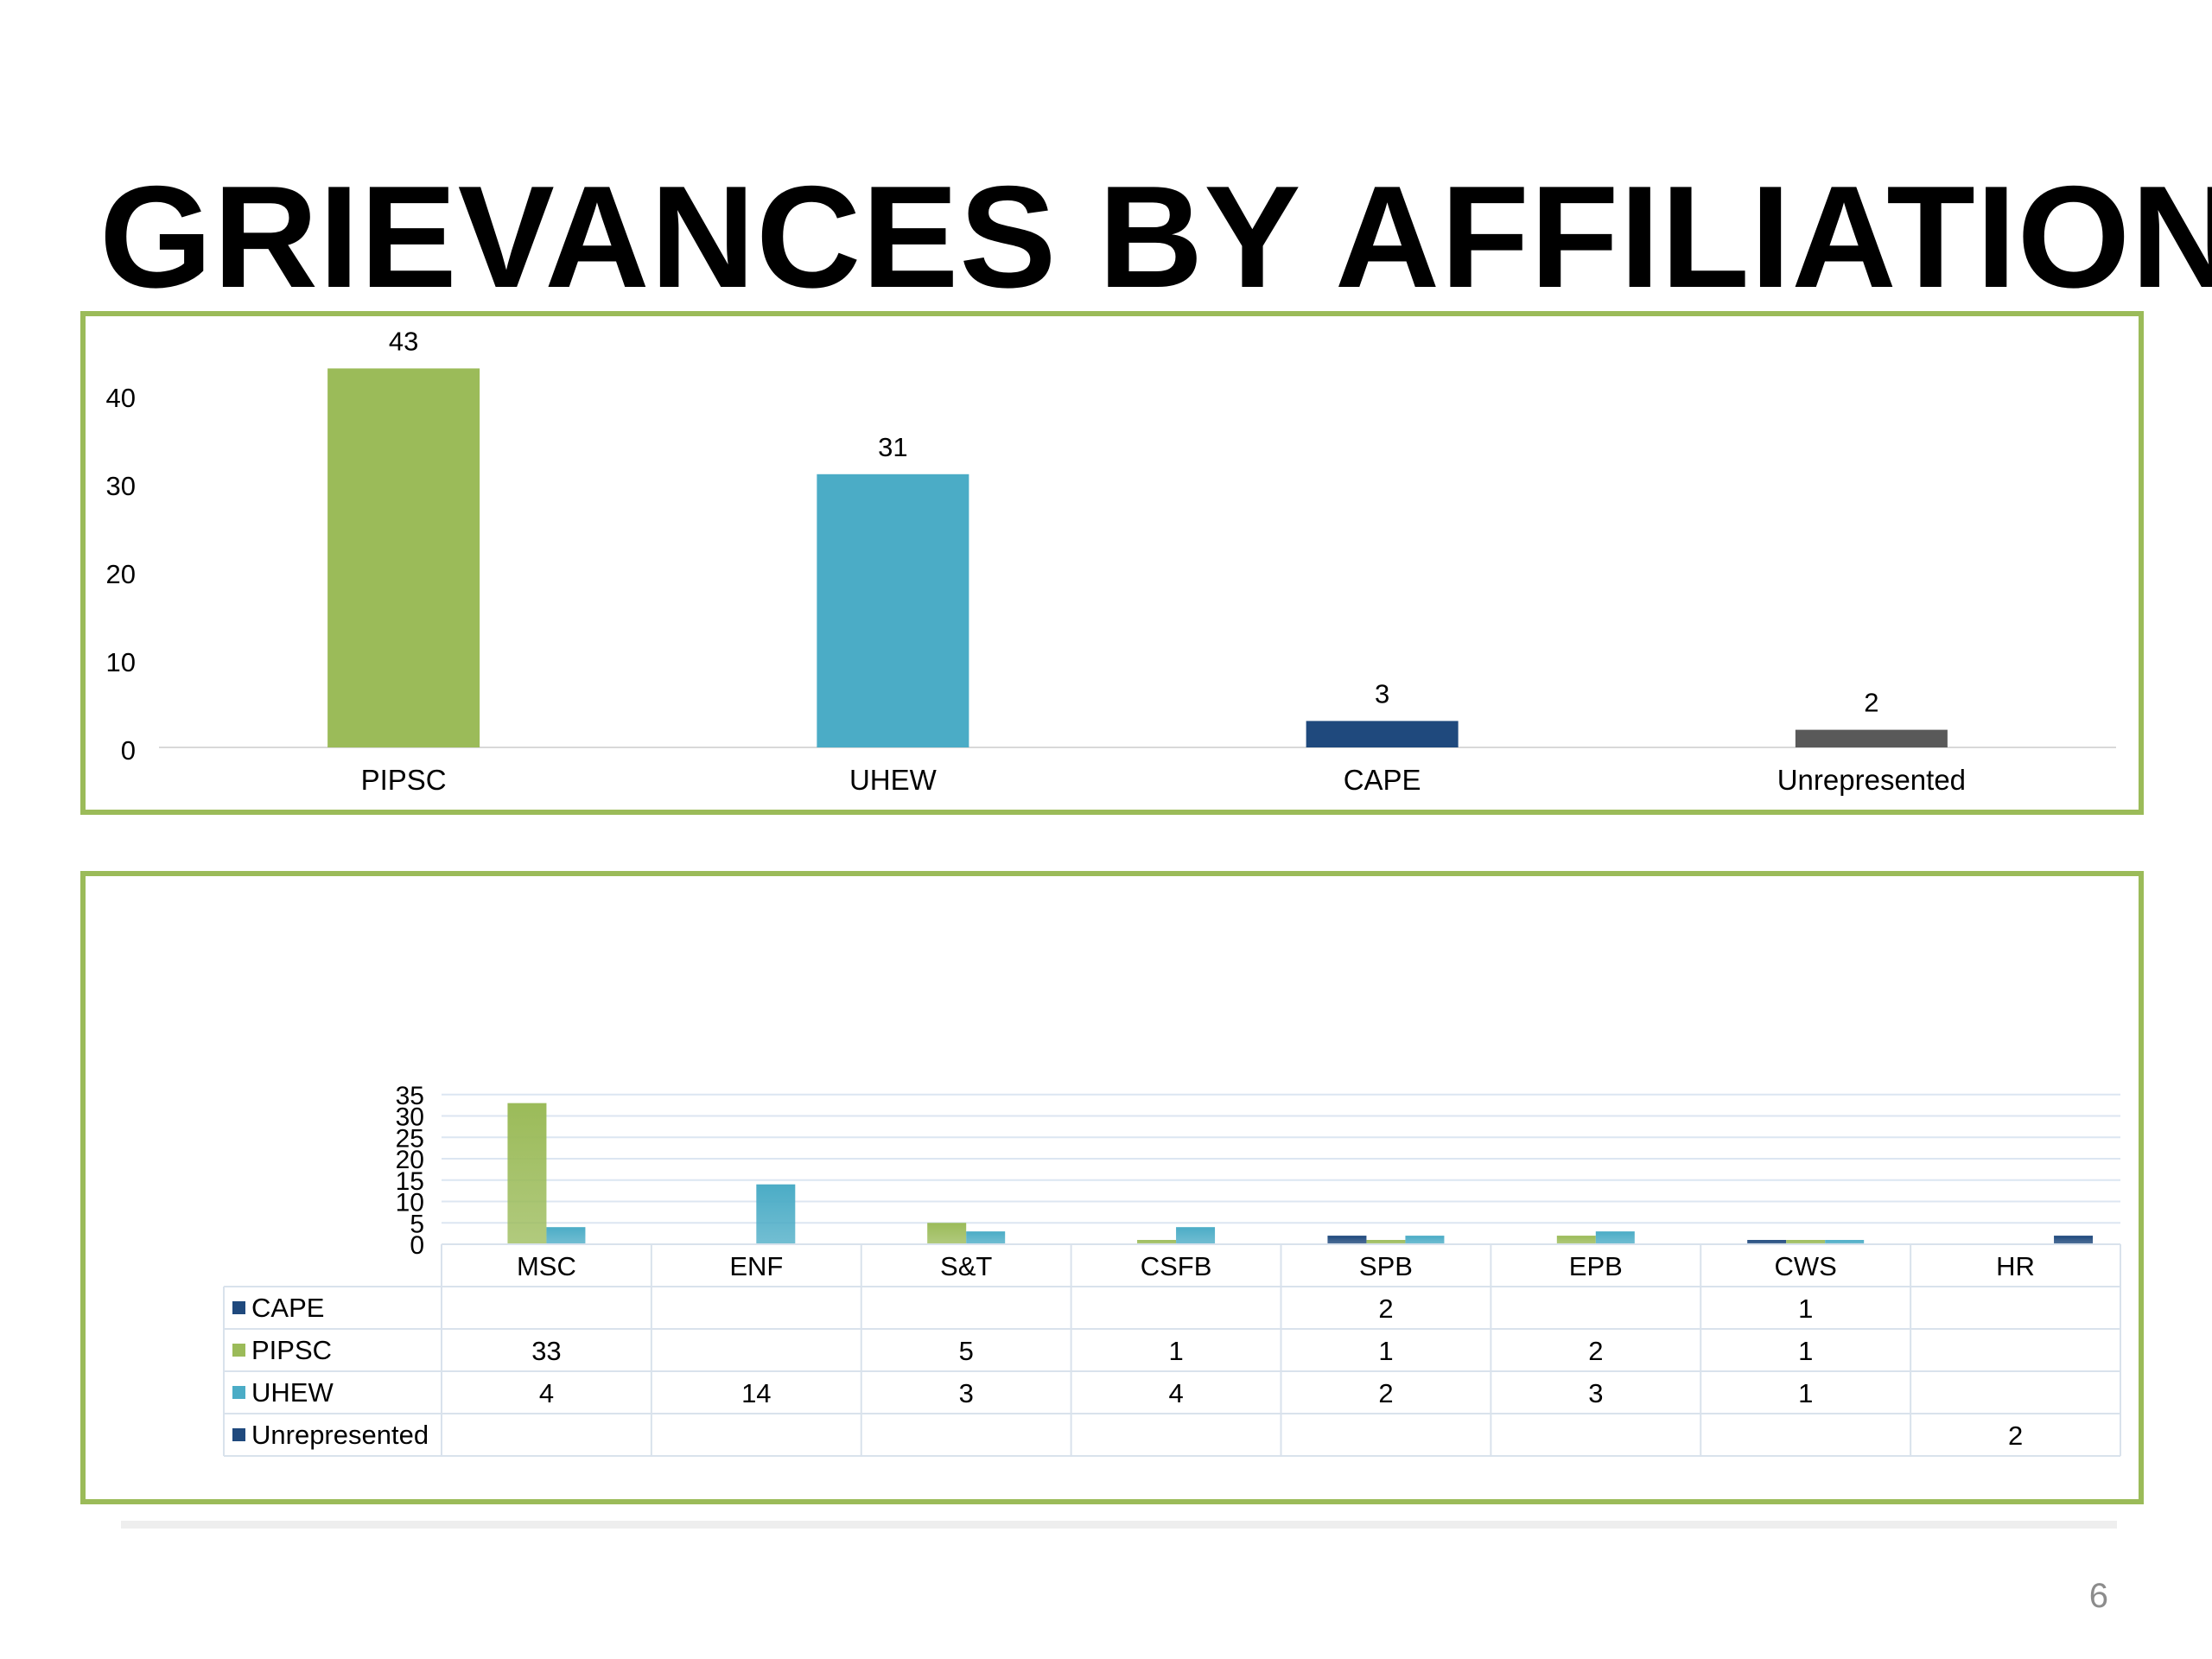 Image resolution: width=2212 pixels, height=1659 pixels. What do you see at coordinates (1615, 1237) in the screenshot?
I see `bar-epb-uhew` at bounding box center [1615, 1237].